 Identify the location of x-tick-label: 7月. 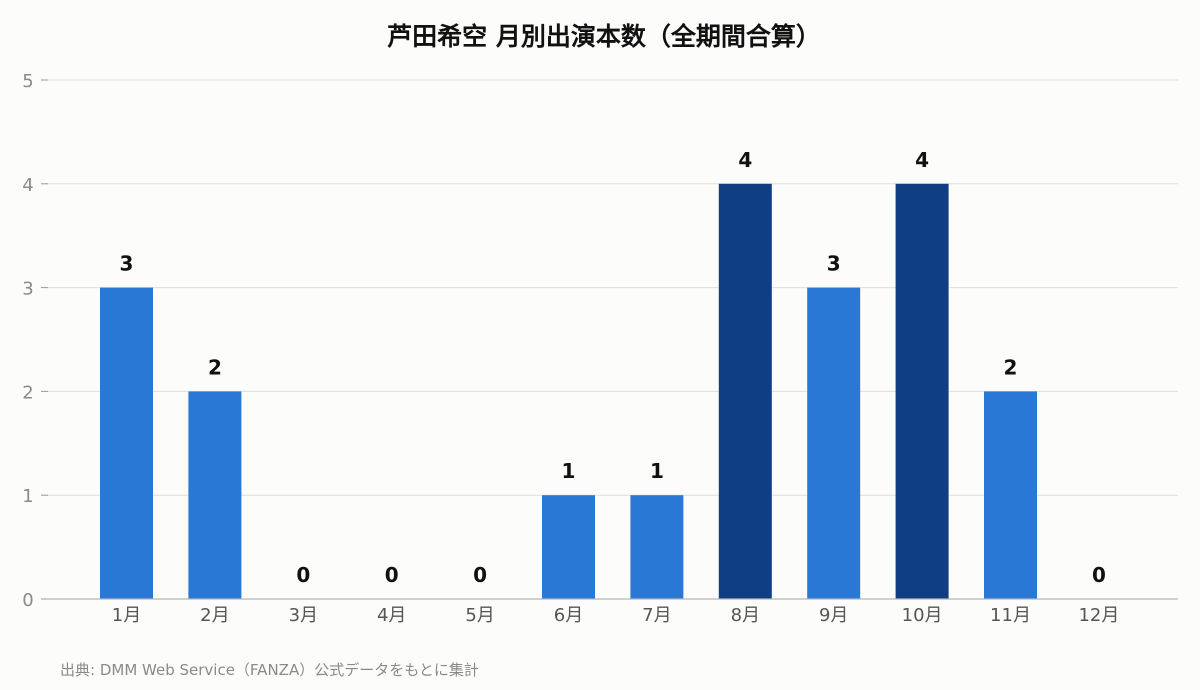
(656, 615).